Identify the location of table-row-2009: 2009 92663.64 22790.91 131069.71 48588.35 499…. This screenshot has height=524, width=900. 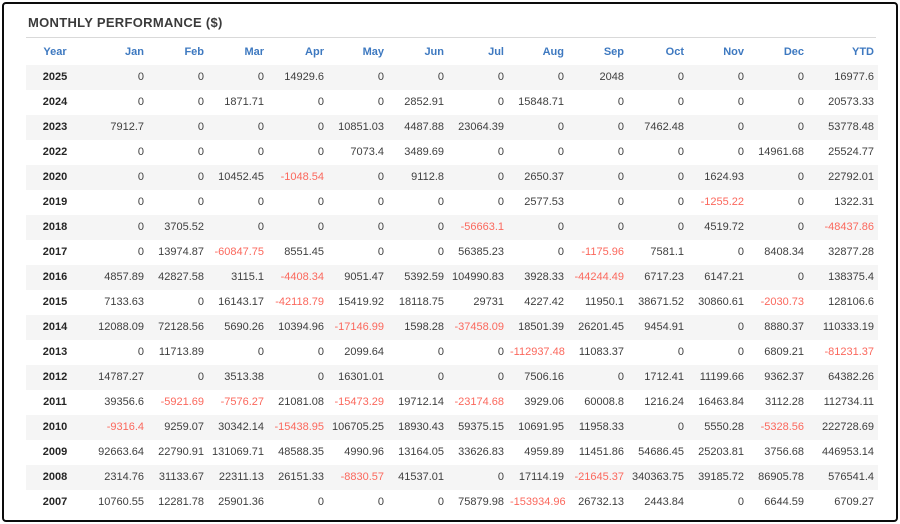
(452, 452).